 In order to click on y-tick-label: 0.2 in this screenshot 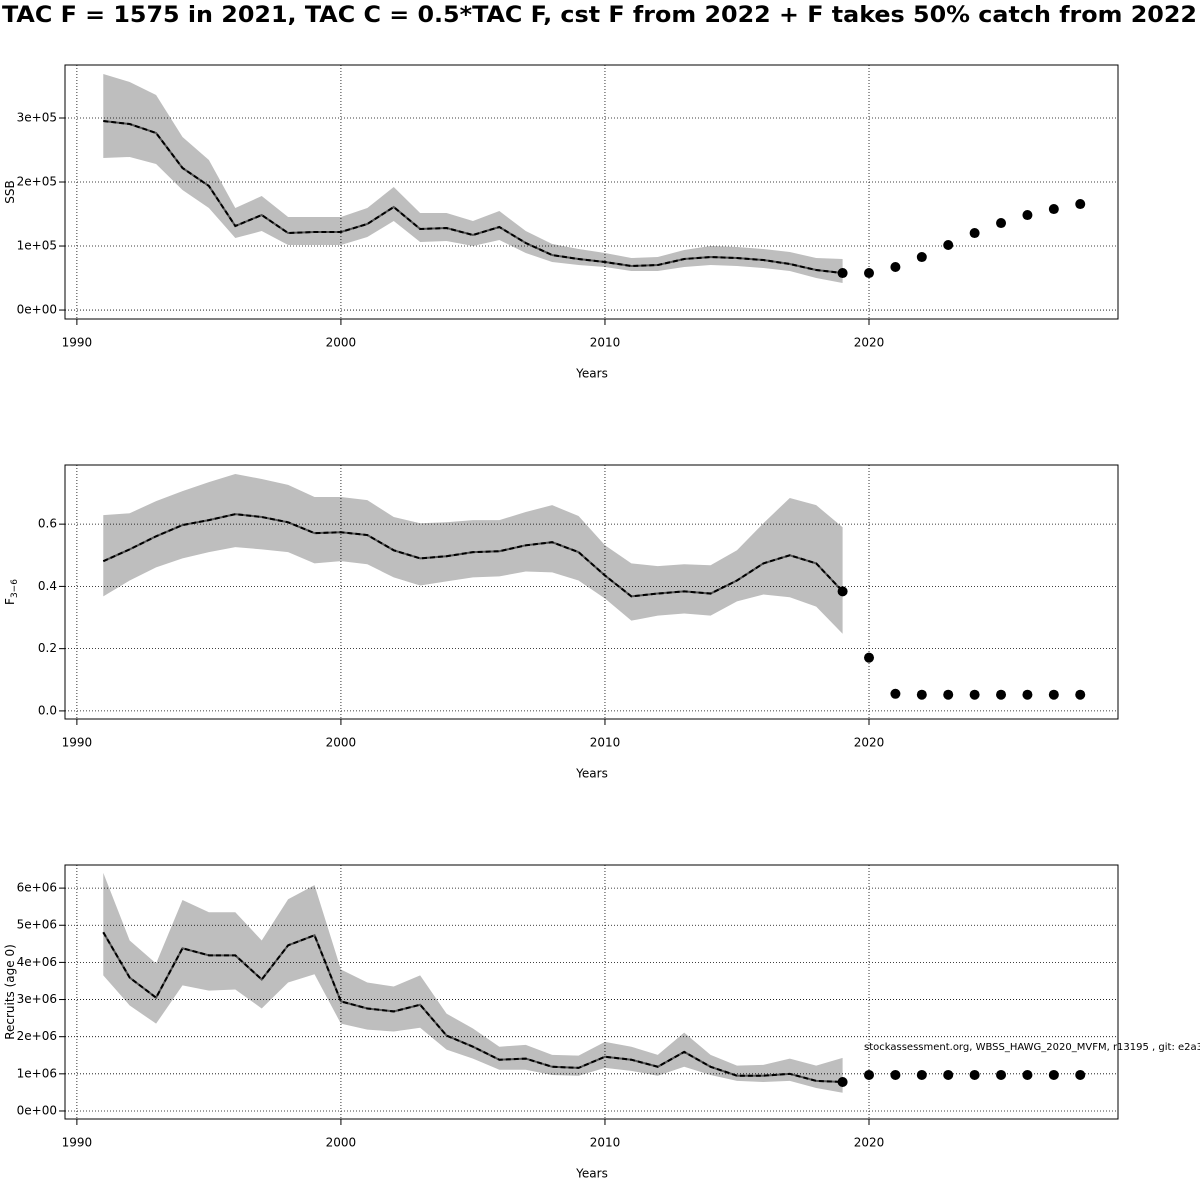, I will do `click(47, 648)`.